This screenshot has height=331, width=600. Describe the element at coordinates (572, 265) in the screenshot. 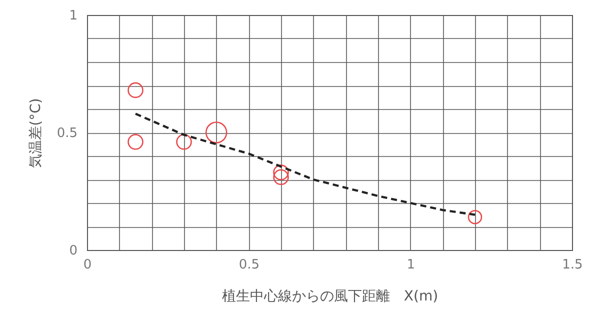

I see `x-tick-label: 1.5` at that location.